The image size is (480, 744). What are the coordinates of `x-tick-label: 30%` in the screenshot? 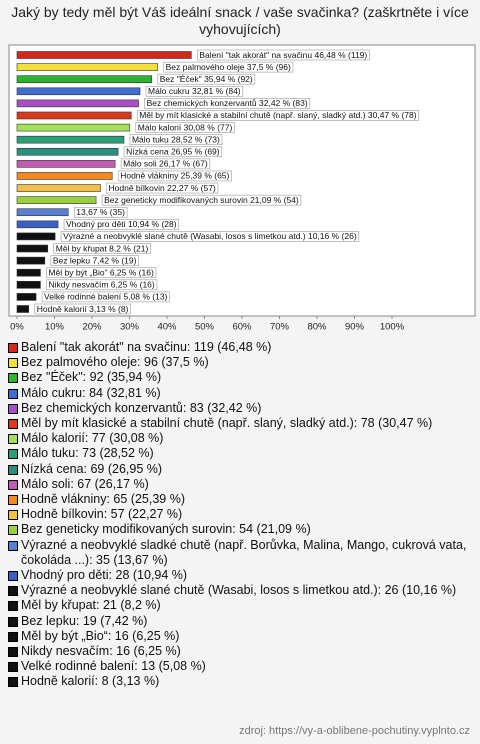 It's located at (130, 327).